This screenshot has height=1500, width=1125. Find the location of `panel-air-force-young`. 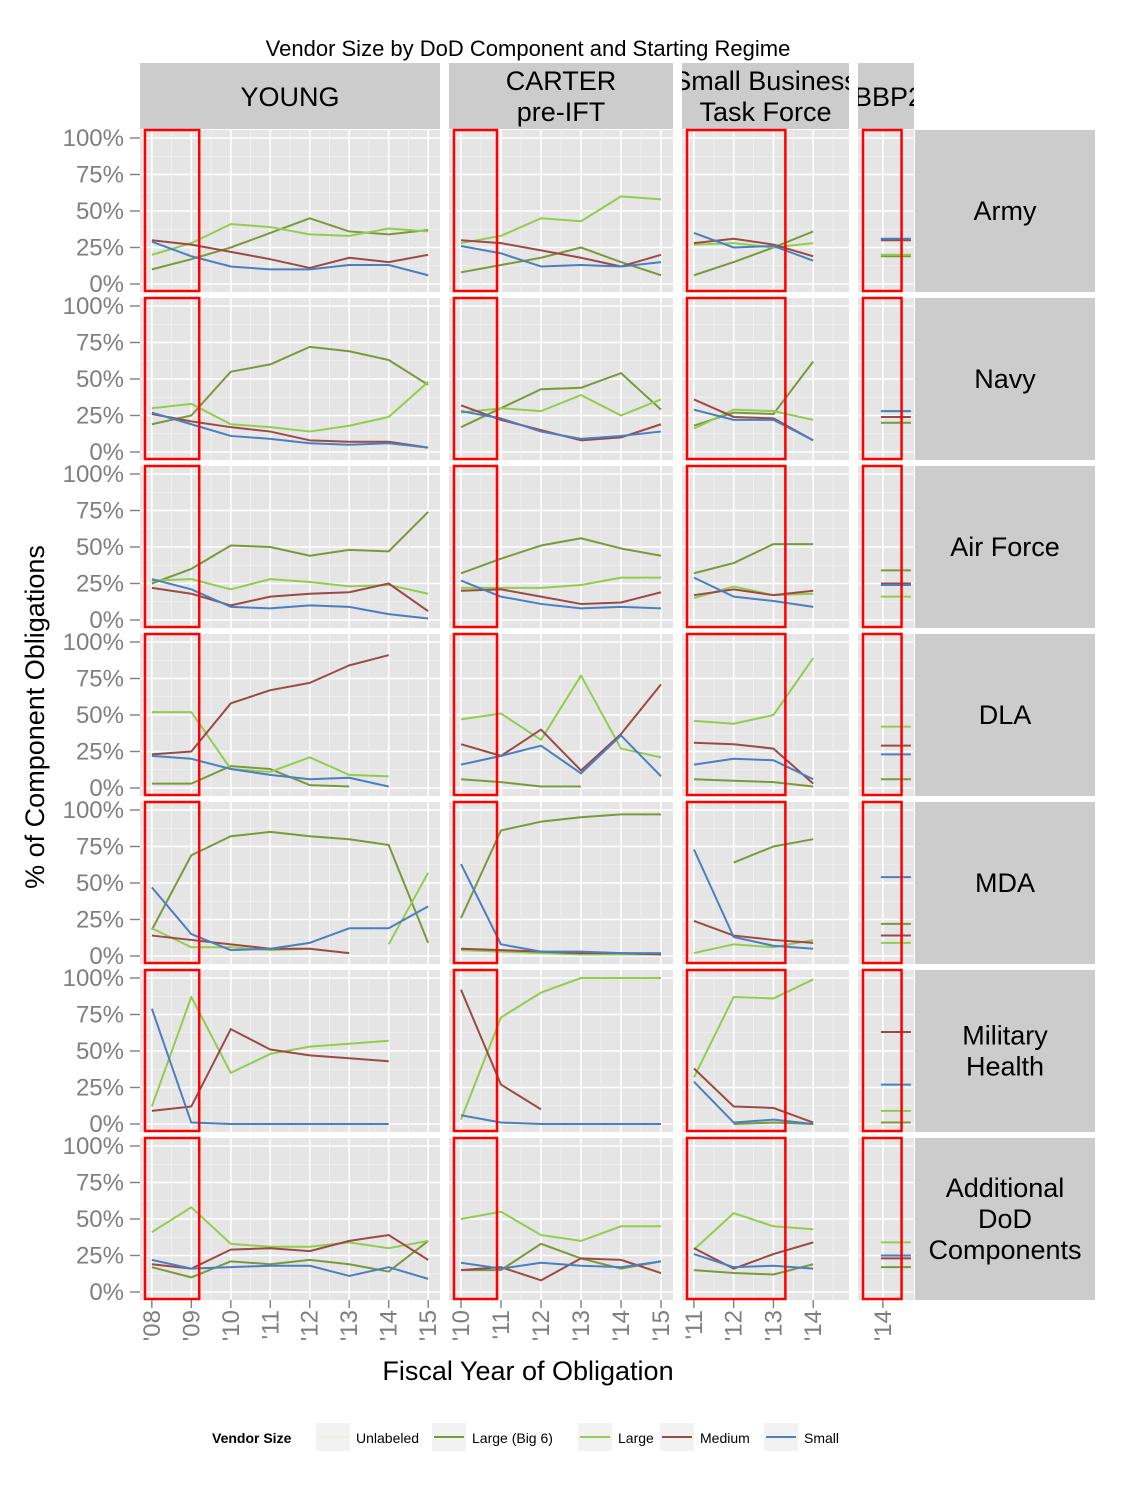

panel-air-force-young is located at coordinates (290, 547).